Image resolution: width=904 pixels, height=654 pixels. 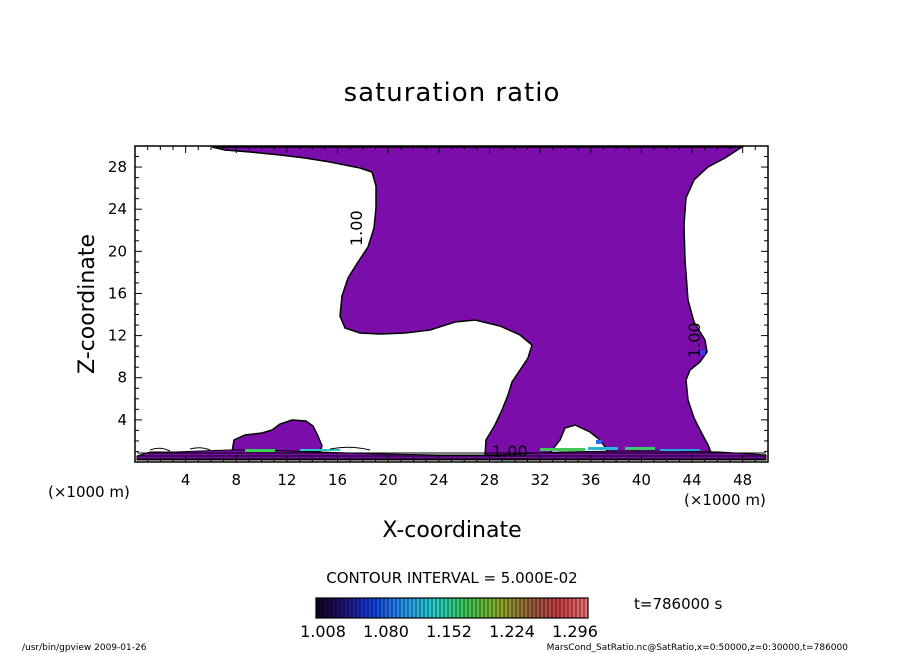 What do you see at coordinates (237, 480) in the screenshot?
I see `x-tick-label: 8` at bounding box center [237, 480].